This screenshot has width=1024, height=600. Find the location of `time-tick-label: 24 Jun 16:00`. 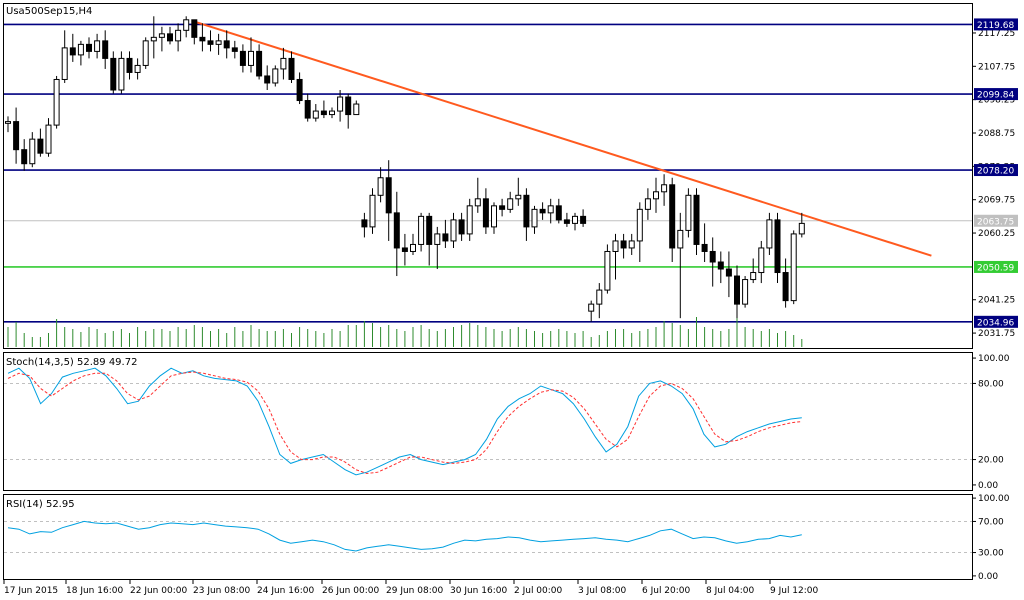

time-tick-label: 24 Jun 16:00 is located at coordinates (285, 591).